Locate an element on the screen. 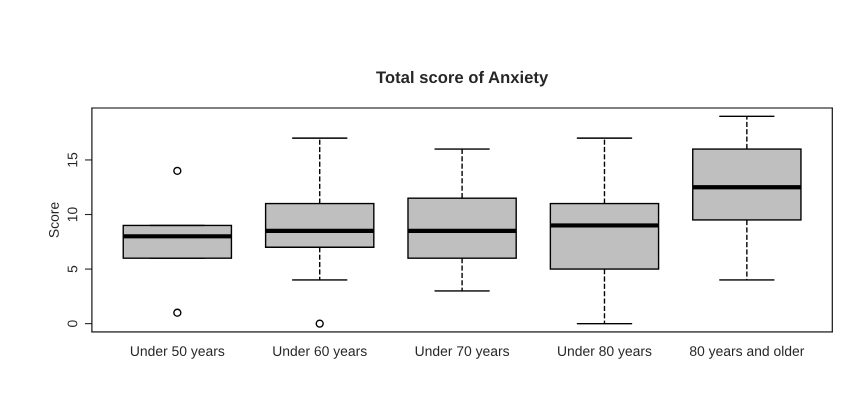 This screenshot has height=417, width=851. y-tick-label: 0 is located at coordinates (73, 323).